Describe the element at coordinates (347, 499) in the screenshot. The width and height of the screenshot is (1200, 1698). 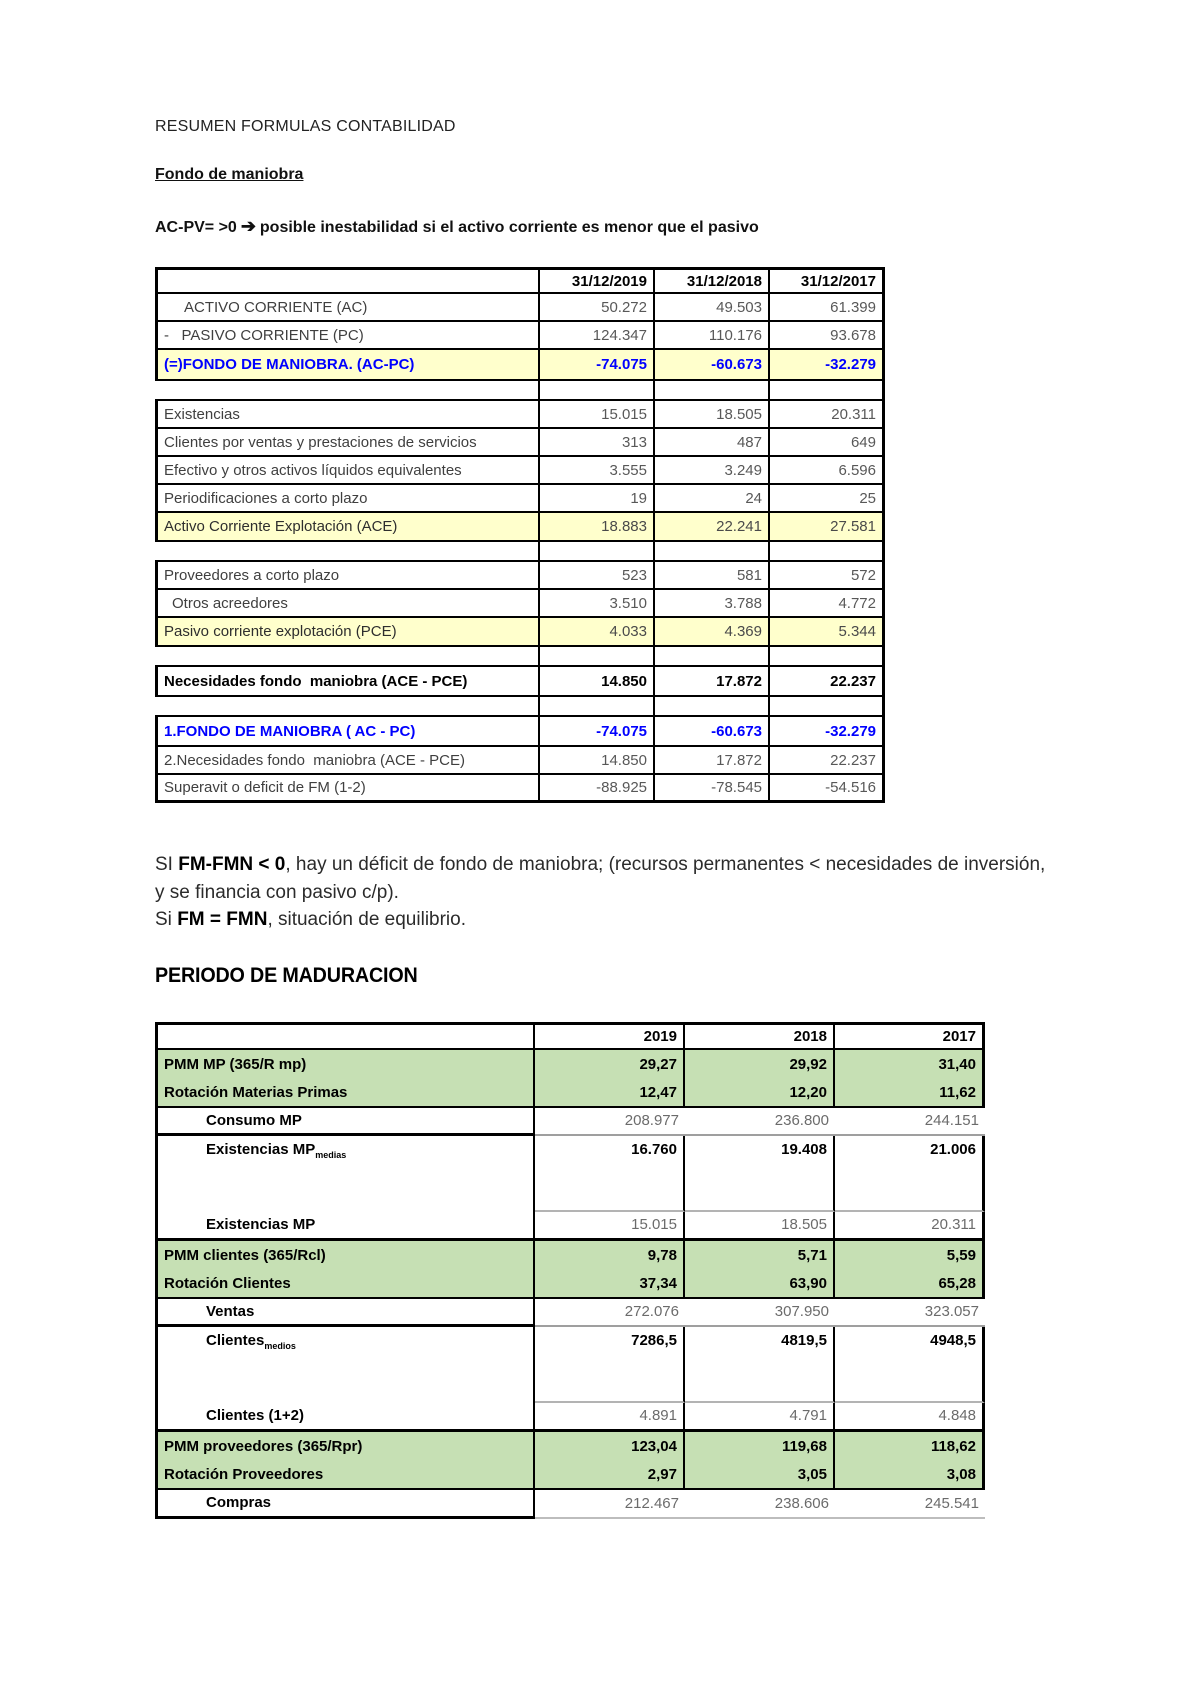
I see `row-label: Periodificaciones a corto plazo` at that location.